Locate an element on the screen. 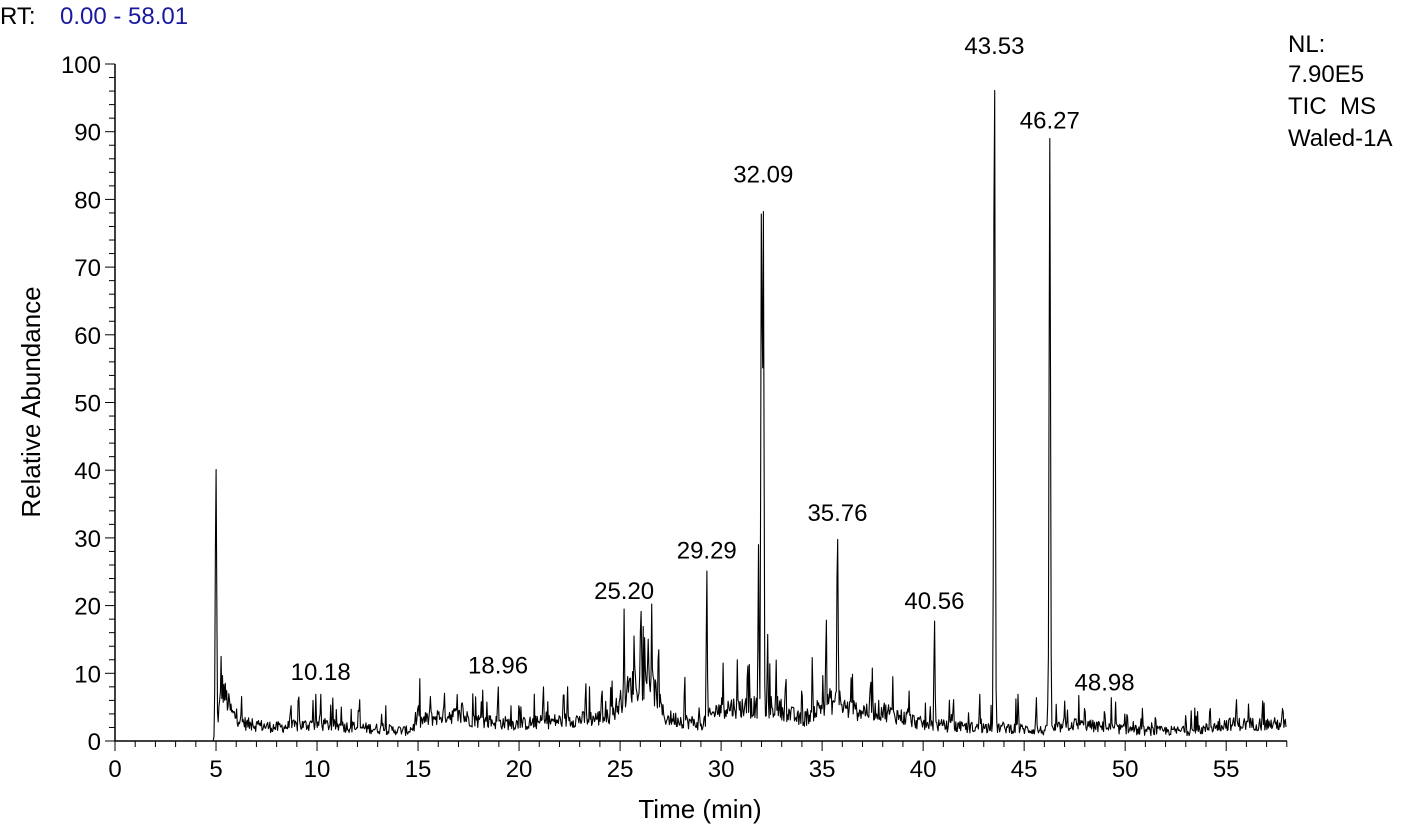  x-tick-label: 25 is located at coordinates (620, 769).